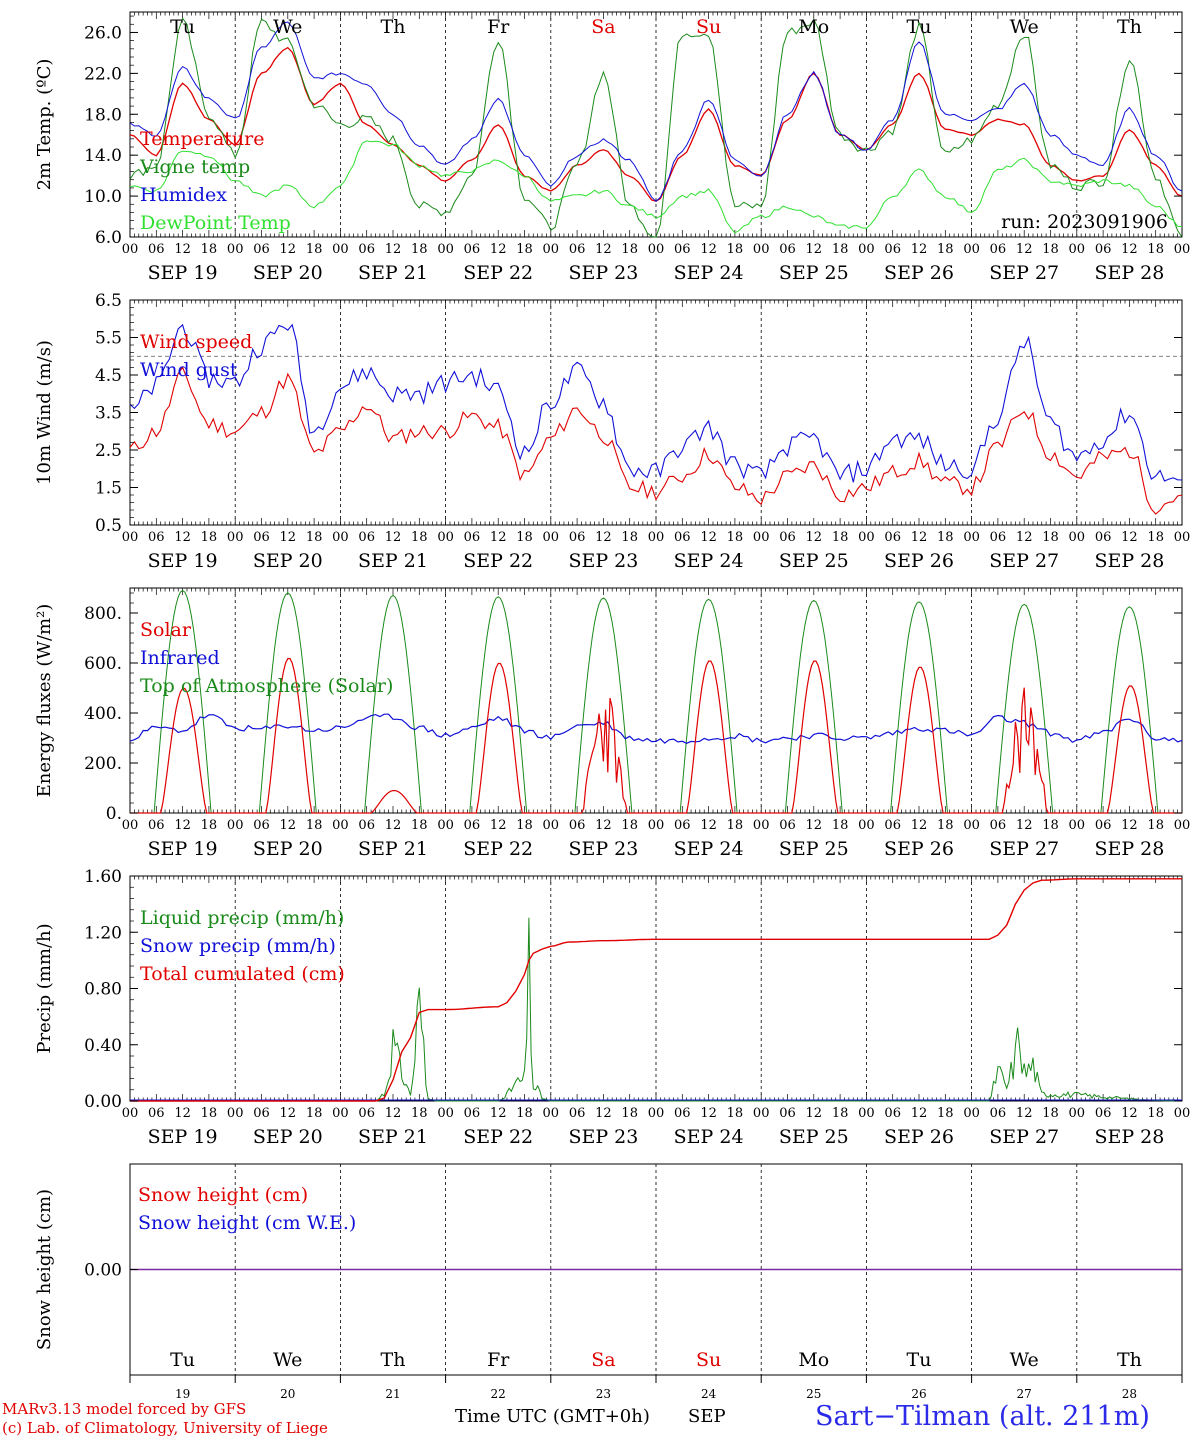 This screenshot has width=1194, height=1440. Describe the element at coordinates (287, 1394) in the screenshot. I see `day-number: 20` at that location.